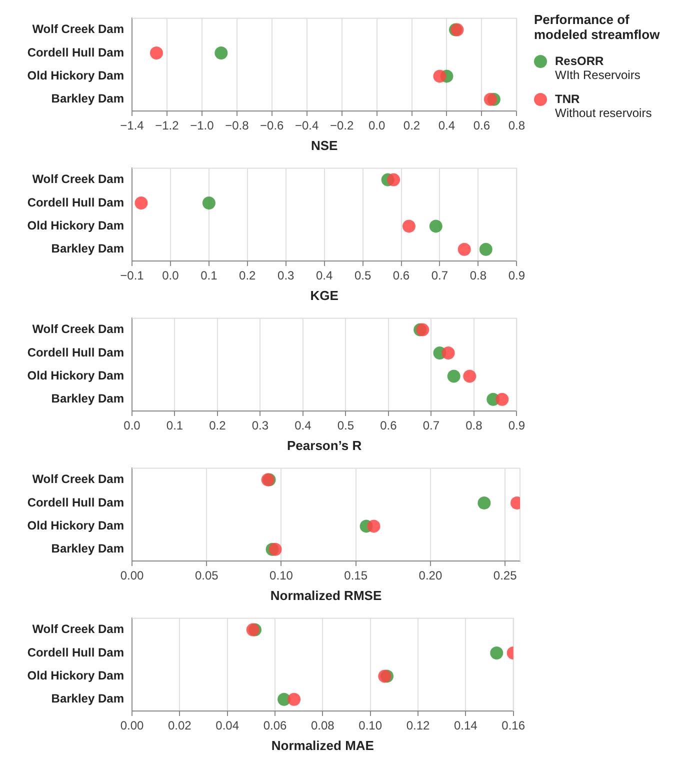 The image size is (681, 765). I want to click on legend-title: Performance of modeled streamflow, so click(597, 27).